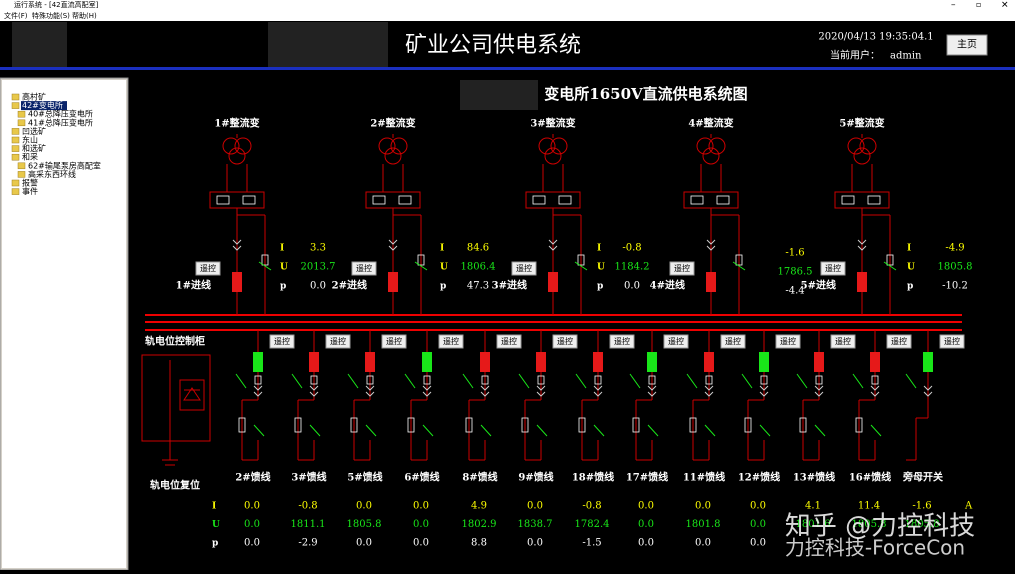  Describe the element at coordinates (869, 524) in the screenshot. I see `measure-value: 1805.8` at that location.